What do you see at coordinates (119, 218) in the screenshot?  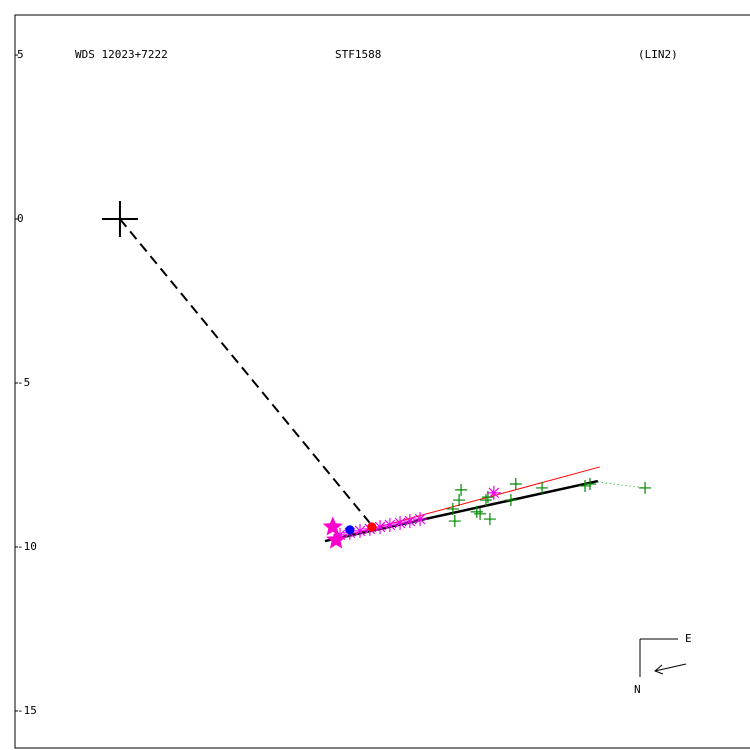 I see `primary-star` at bounding box center [119, 218].